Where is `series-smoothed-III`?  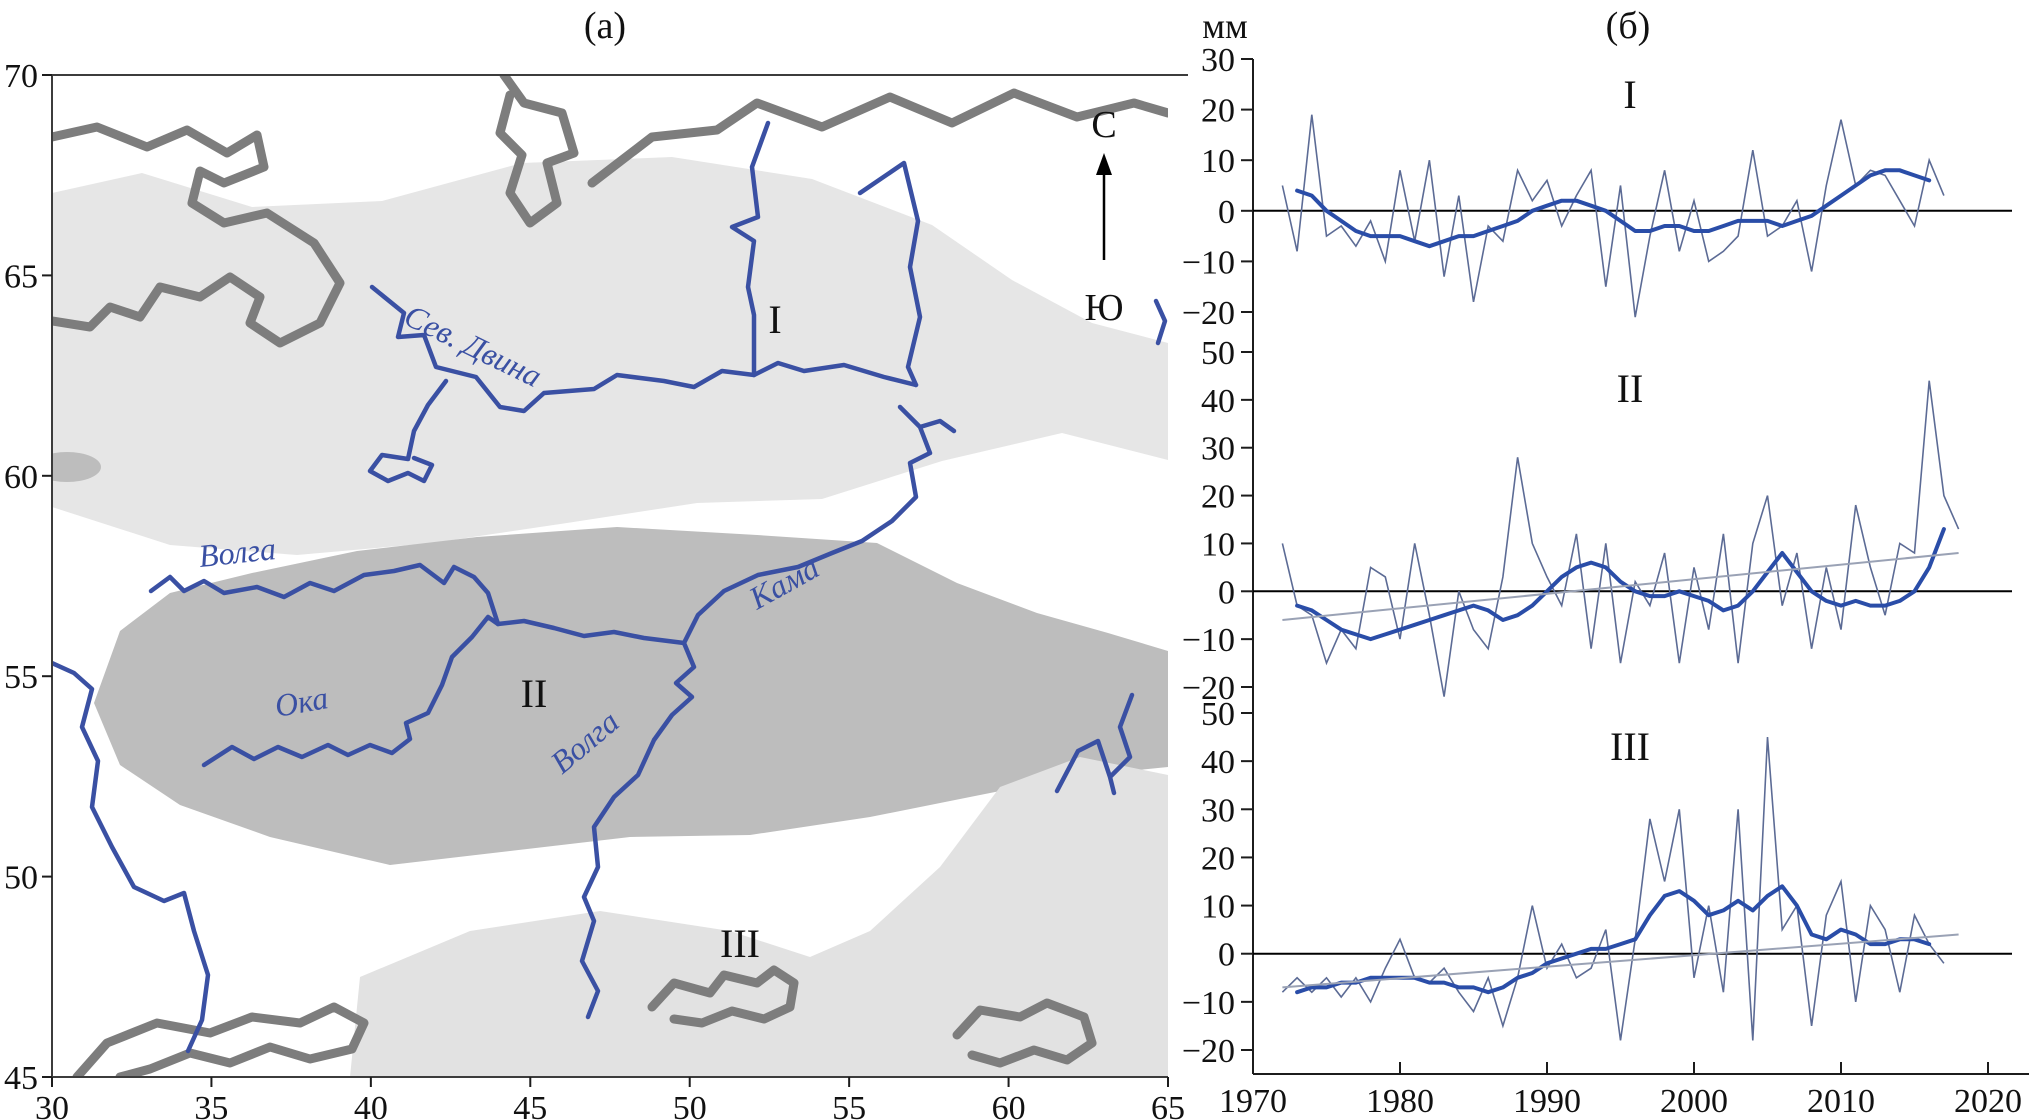 series-smoothed-III is located at coordinates (1613, 939).